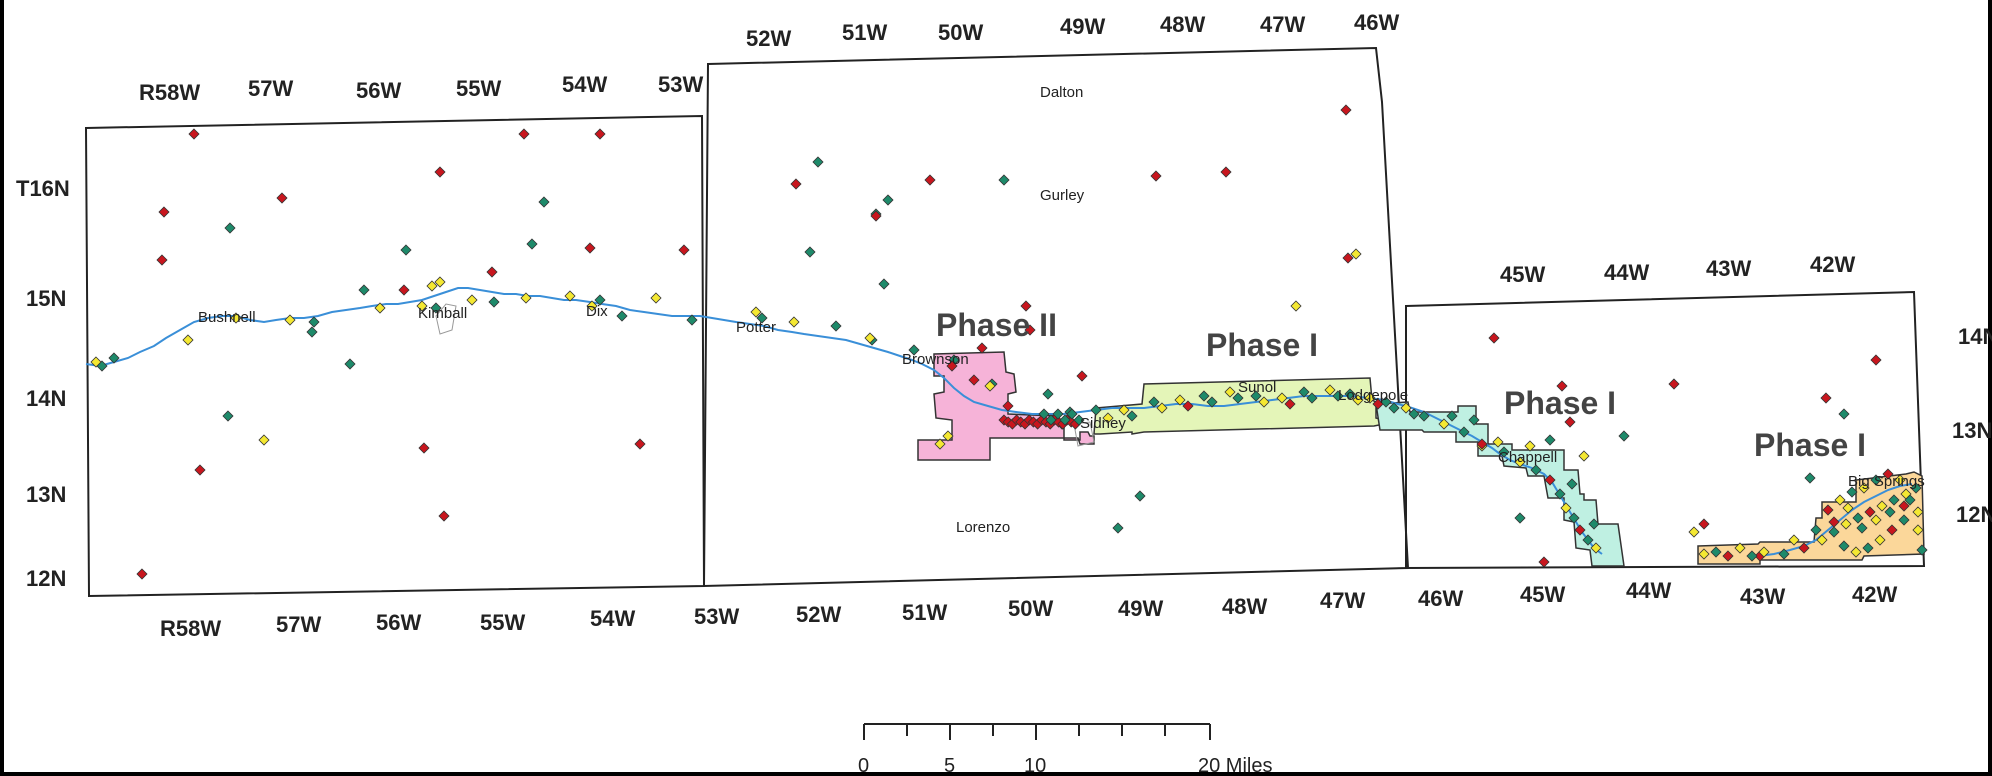 The height and width of the screenshot is (776, 1992). What do you see at coordinates (1084, 434) in the screenshot?
I see `town-outline-sidney` at bounding box center [1084, 434].